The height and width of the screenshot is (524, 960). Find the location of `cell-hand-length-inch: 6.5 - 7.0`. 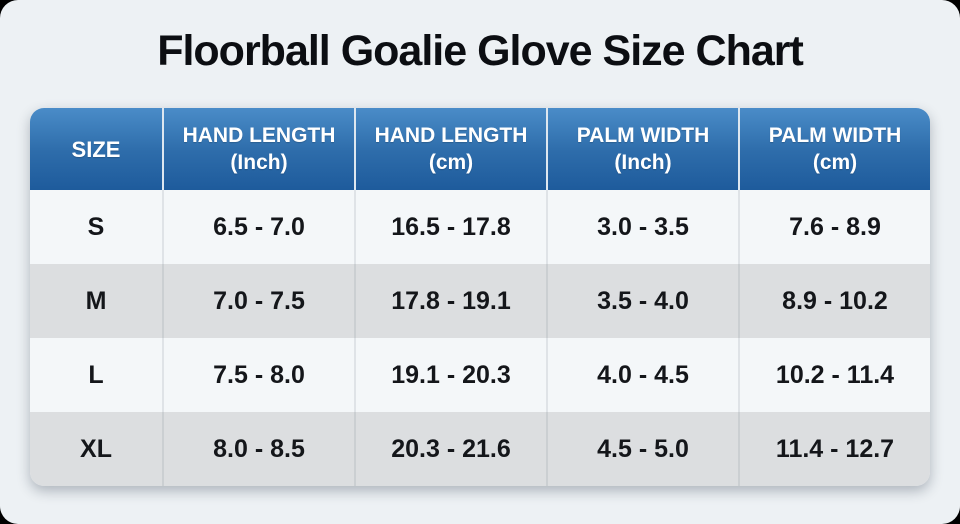

cell-hand-length-inch: 6.5 - 7.0 is located at coordinates (258, 227).